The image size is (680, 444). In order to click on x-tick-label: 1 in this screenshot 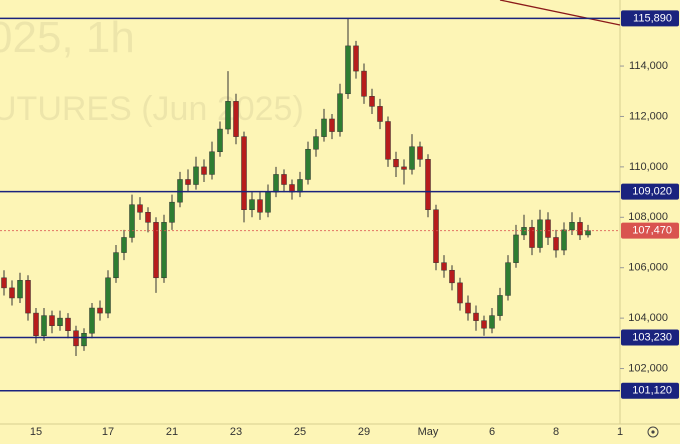, I will do `click(620, 432)`.